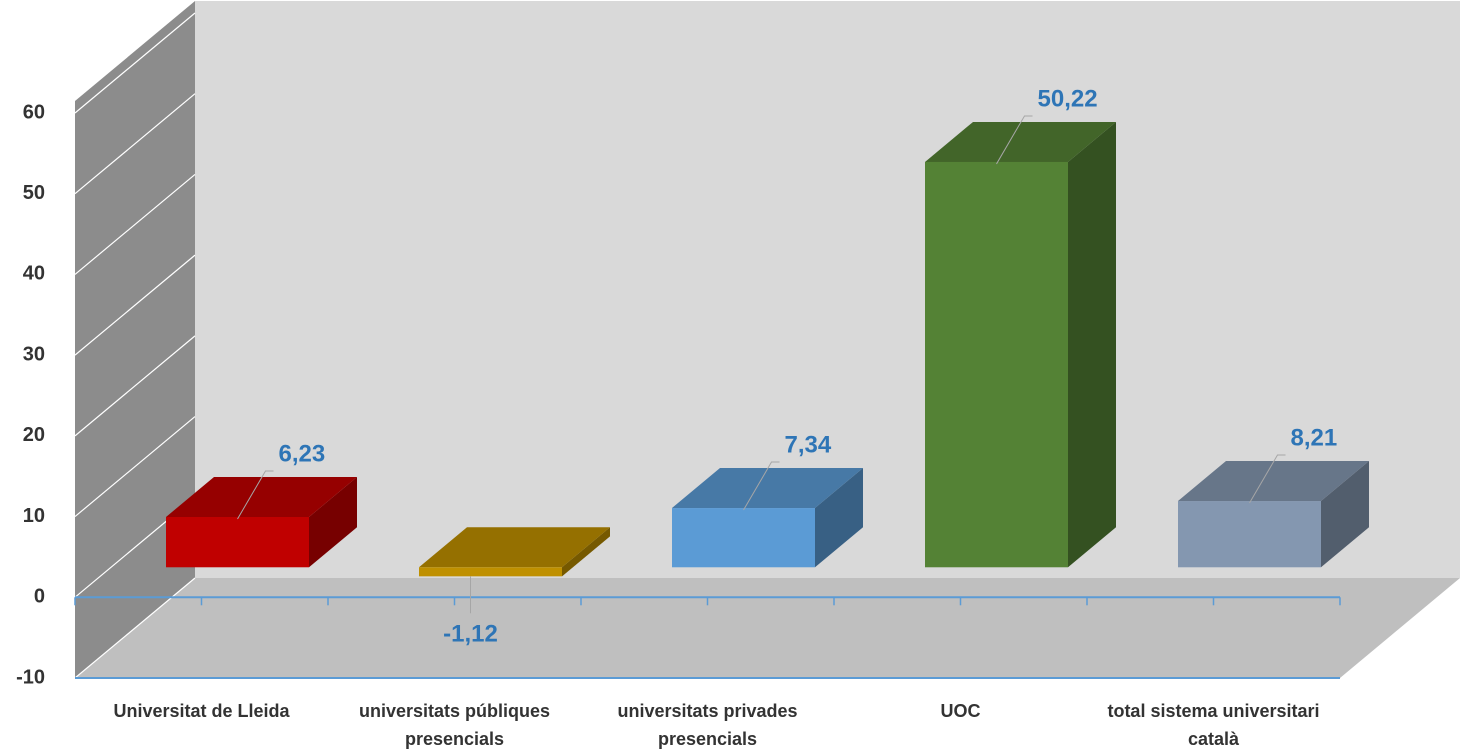  What do you see at coordinates (34, 274) in the screenshot?
I see `y-tick-label: 40` at bounding box center [34, 274].